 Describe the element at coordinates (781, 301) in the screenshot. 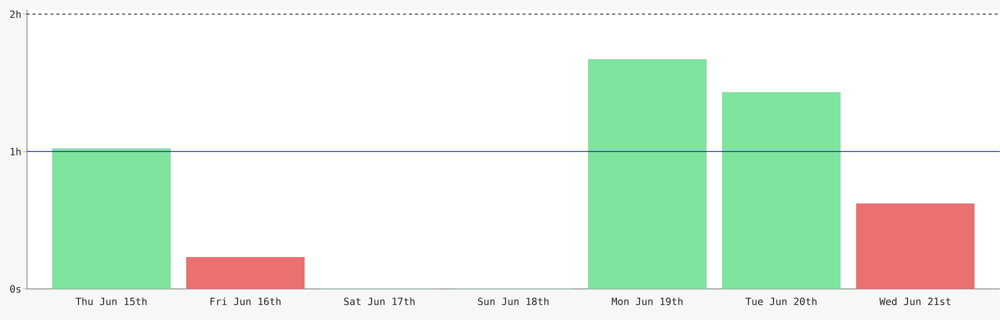

I see `x-tick-label: Tue Jun 20th` at that location.